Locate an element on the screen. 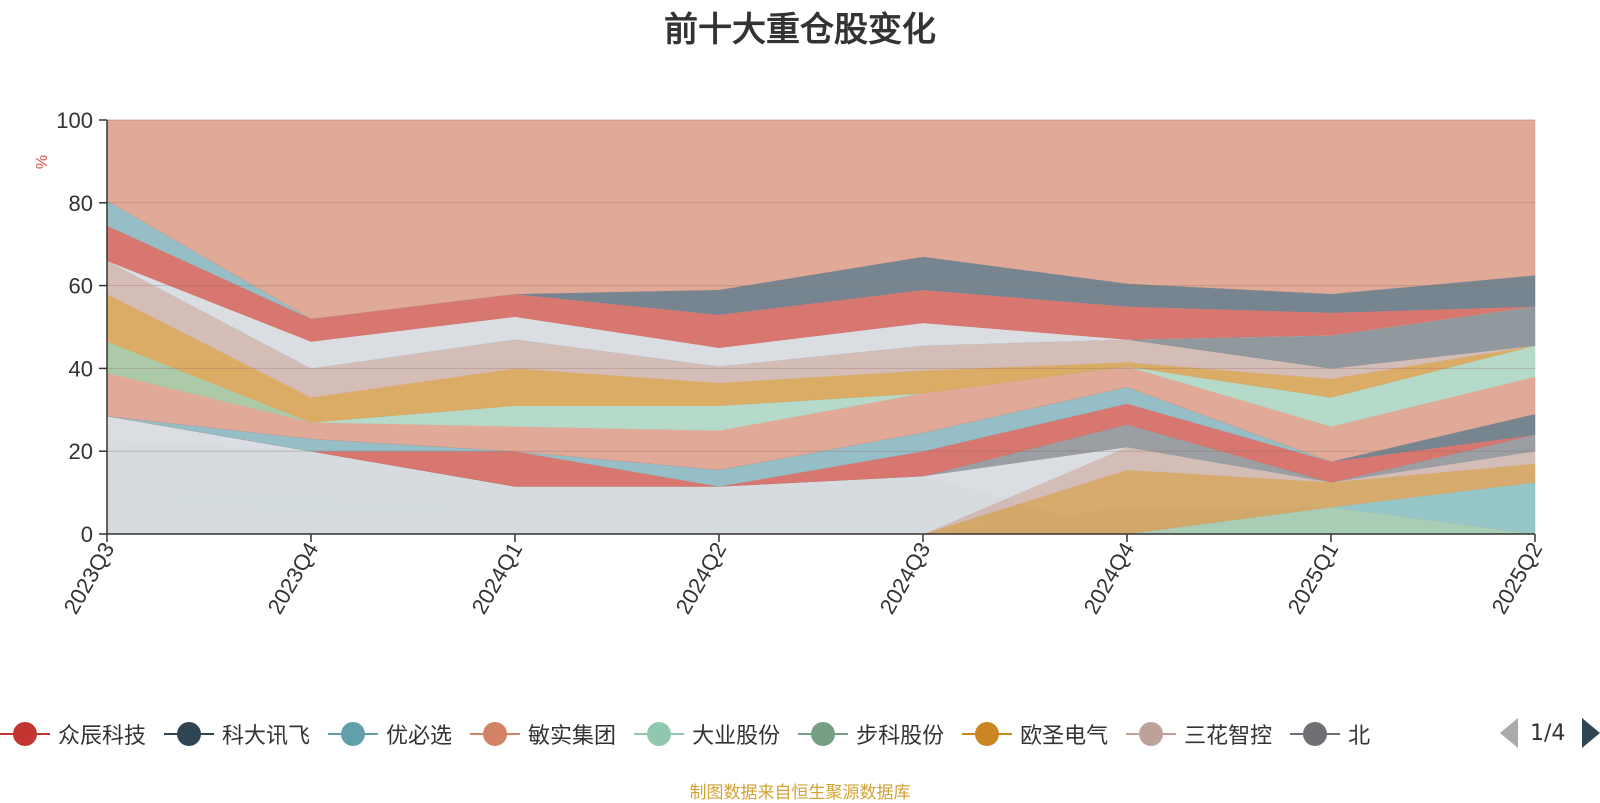 The height and width of the screenshot is (803, 1600). legend-label: 步科股份 is located at coordinates (900, 736).